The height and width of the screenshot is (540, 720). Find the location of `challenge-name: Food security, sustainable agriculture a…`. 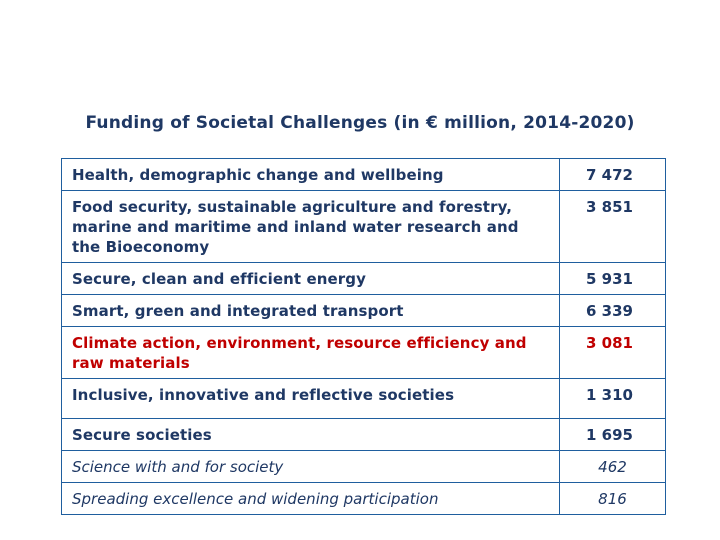

challenge-name: Food security, sustainable agriculture a… is located at coordinates (310, 226).